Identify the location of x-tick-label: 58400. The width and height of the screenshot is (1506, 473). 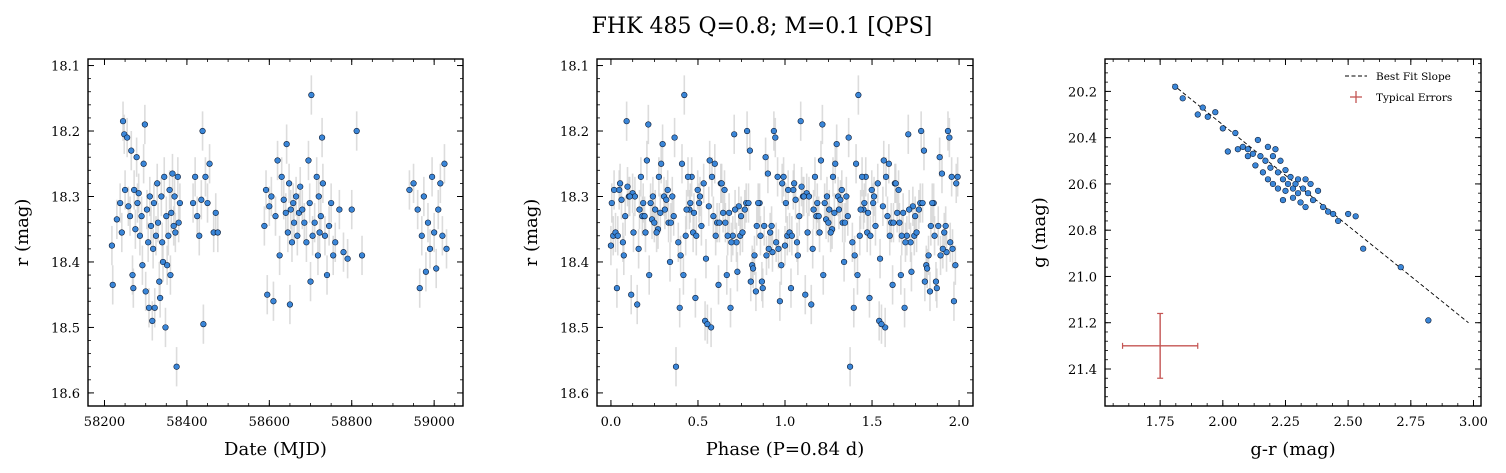
(186, 422).